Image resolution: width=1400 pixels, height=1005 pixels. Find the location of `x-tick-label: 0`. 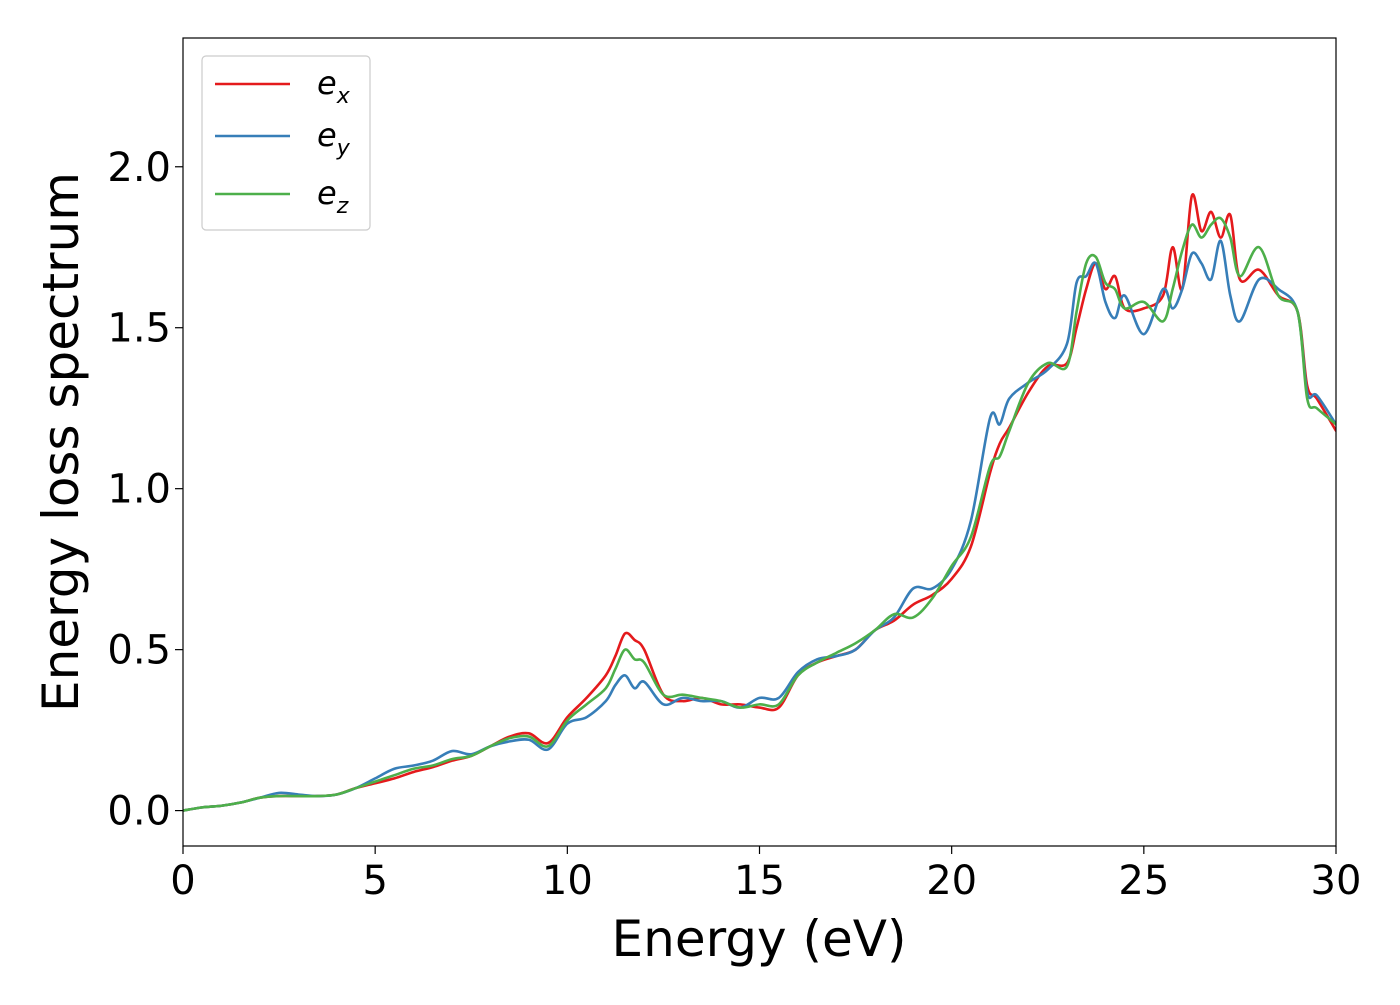

x-tick-label: 0 is located at coordinates (182, 881).